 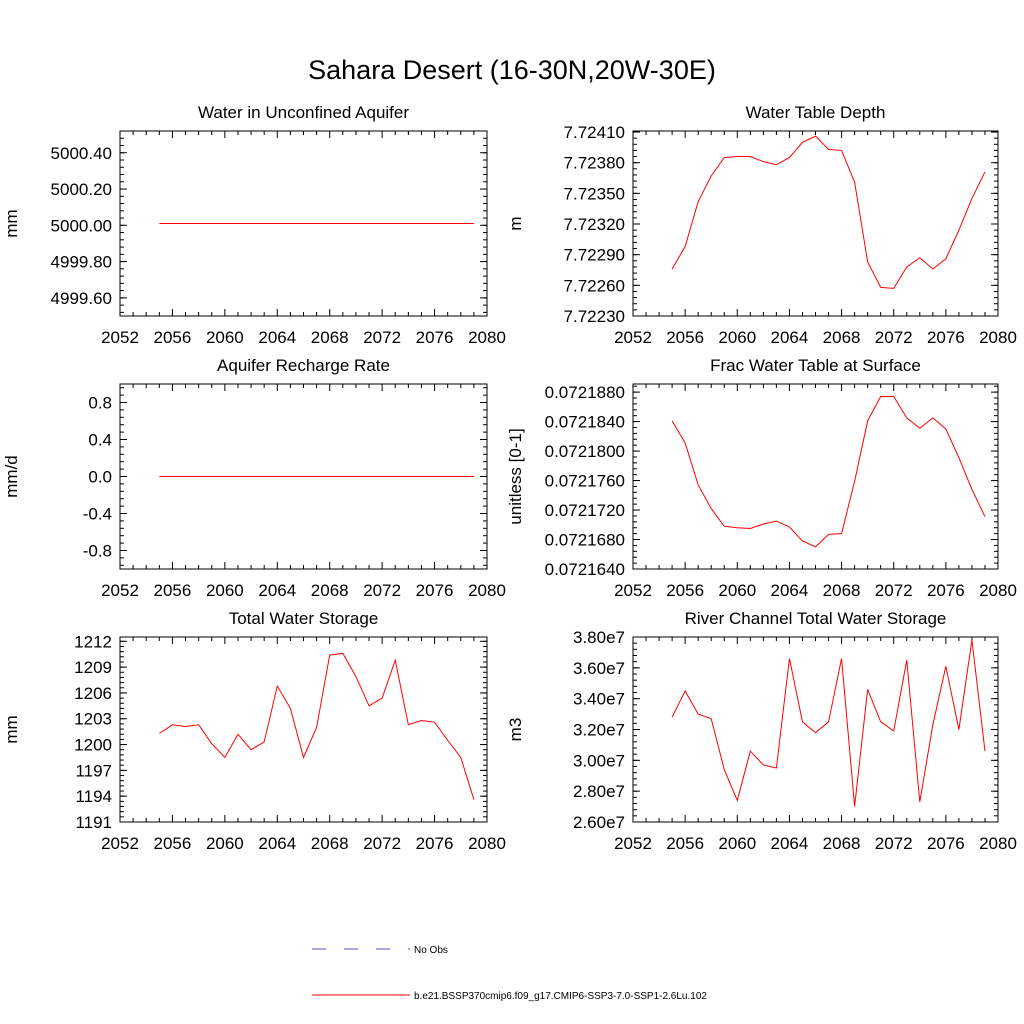 I want to click on y-tick-label: 2.60e7, so click(x=599, y=822).